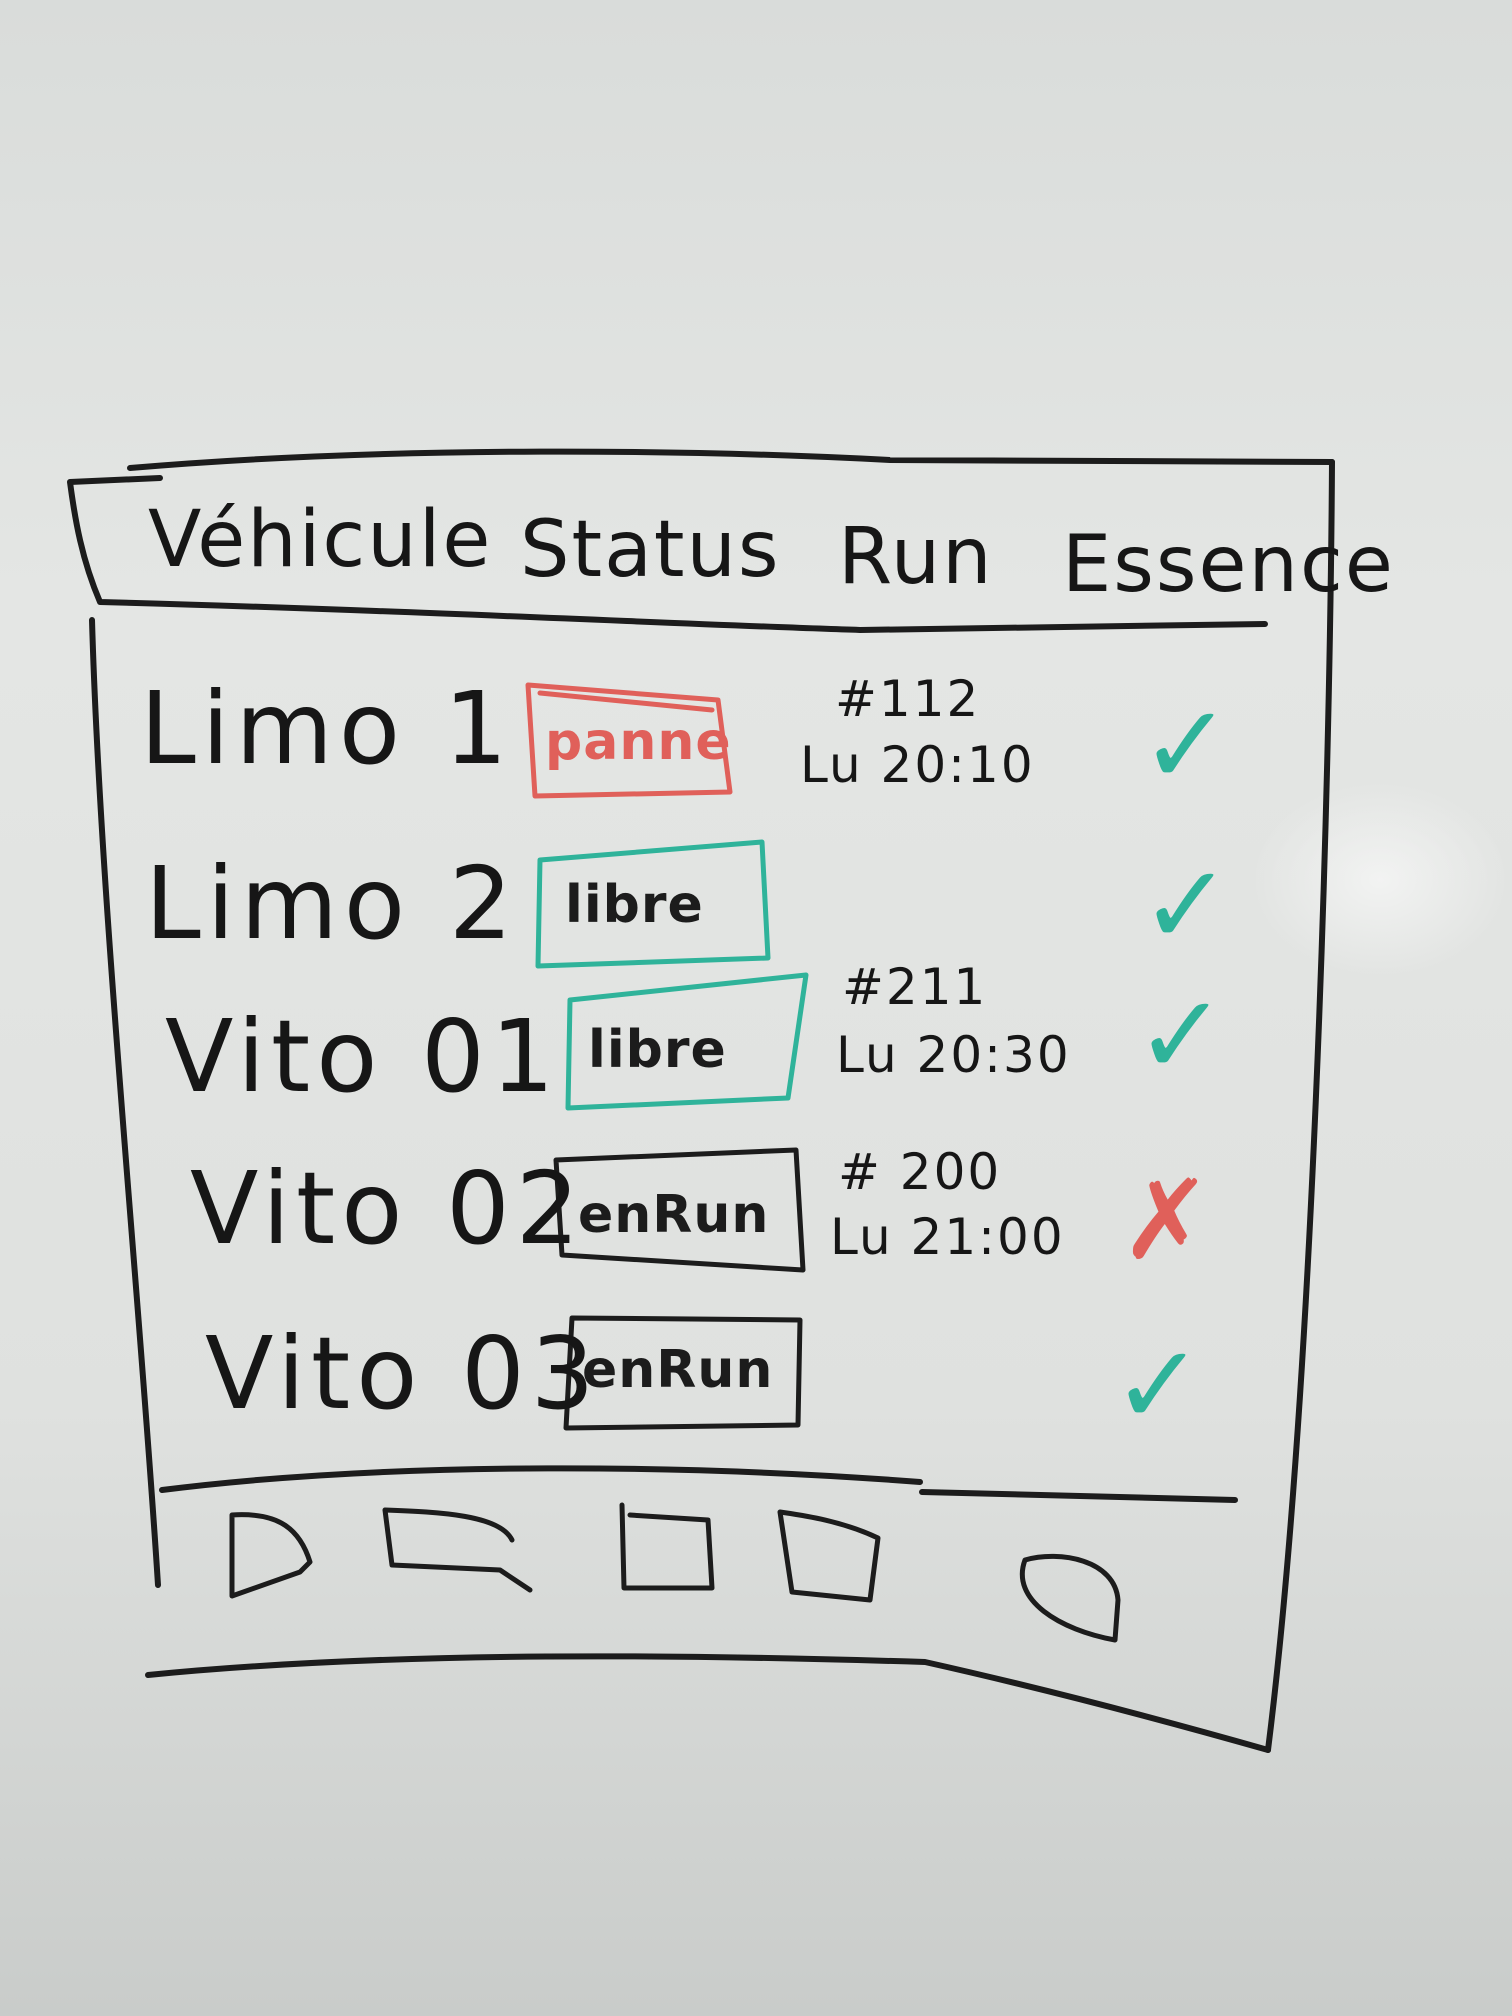  What do you see at coordinates (332, 903) in the screenshot?
I see `vehicle-name: Limo 2` at bounding box center [332, 903].